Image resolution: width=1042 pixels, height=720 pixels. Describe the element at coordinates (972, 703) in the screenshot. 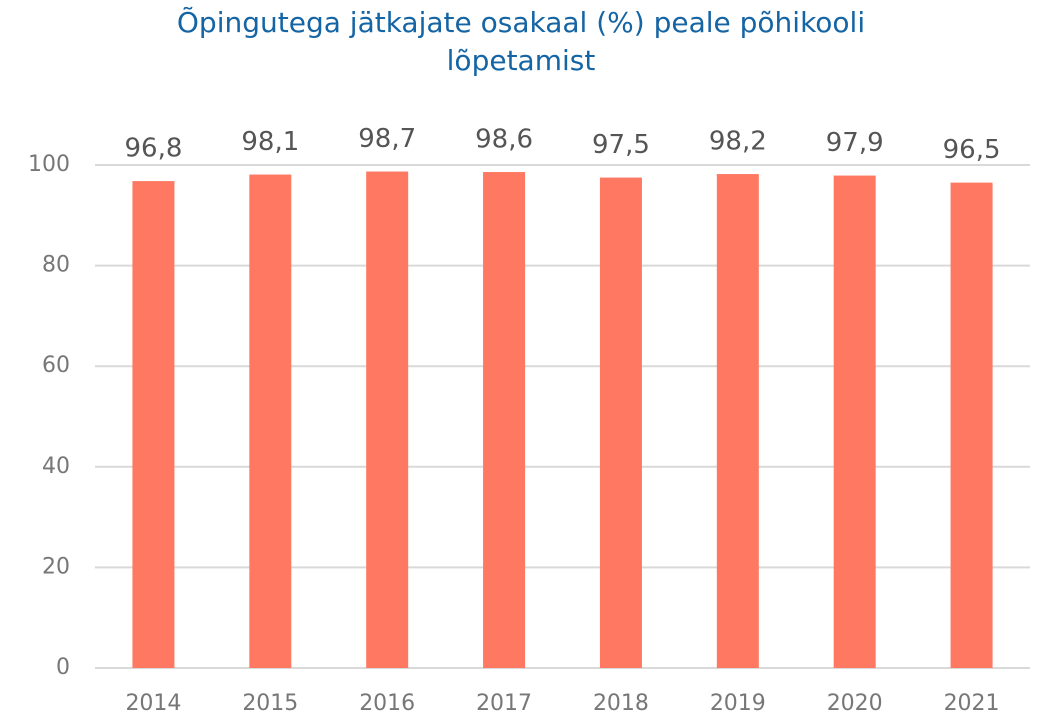

I see `x-tick-label: 2021` at that location.